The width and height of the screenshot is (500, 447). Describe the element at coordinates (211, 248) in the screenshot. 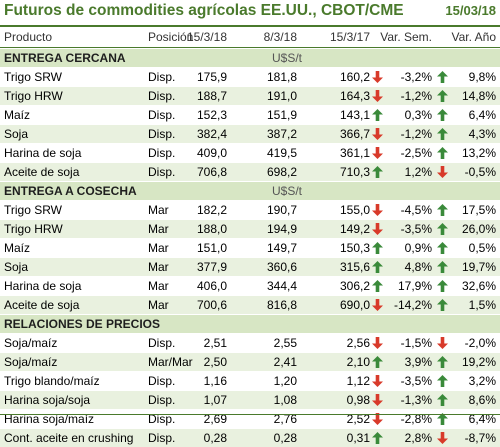

I see `price-15-3-18: 151,0` at that location.